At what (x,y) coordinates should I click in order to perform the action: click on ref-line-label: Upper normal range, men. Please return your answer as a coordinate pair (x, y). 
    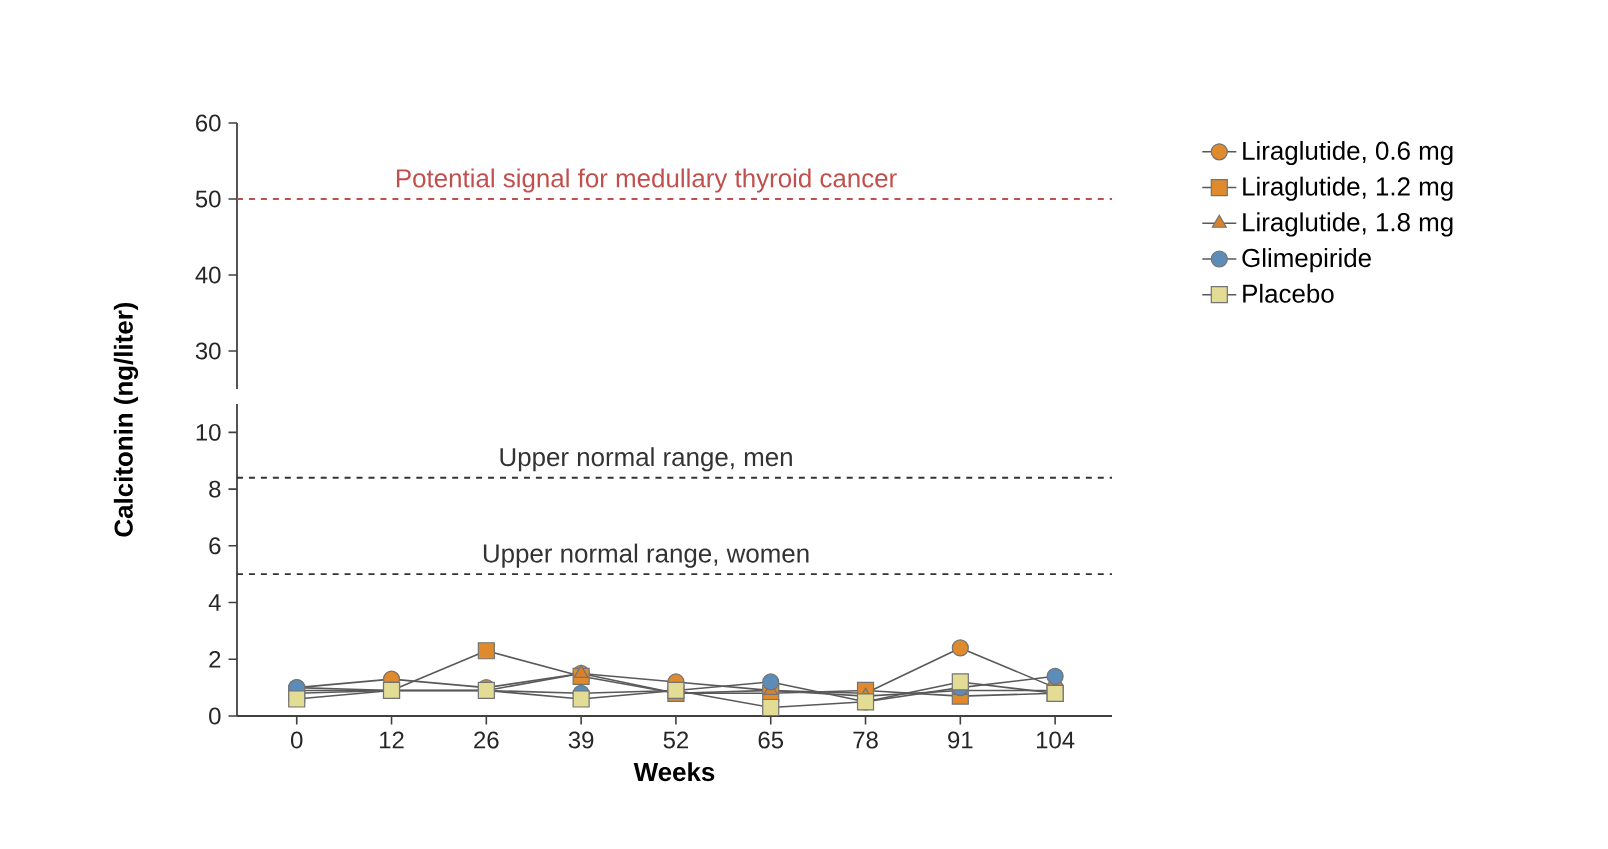
    Looking at the image, I should click on (646, 459).